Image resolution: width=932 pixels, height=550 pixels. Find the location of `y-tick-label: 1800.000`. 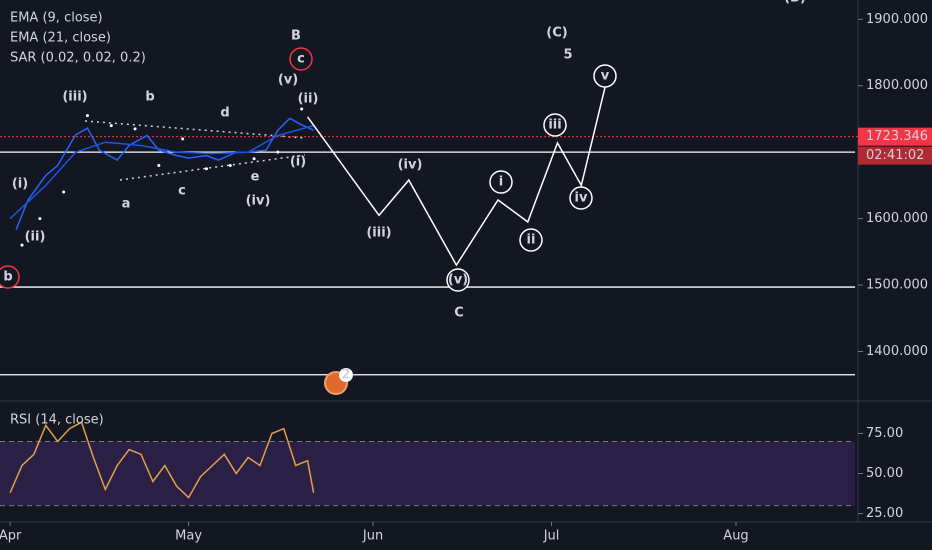

y-tick-label: 1800.000 is located at coordinates (897, 85).